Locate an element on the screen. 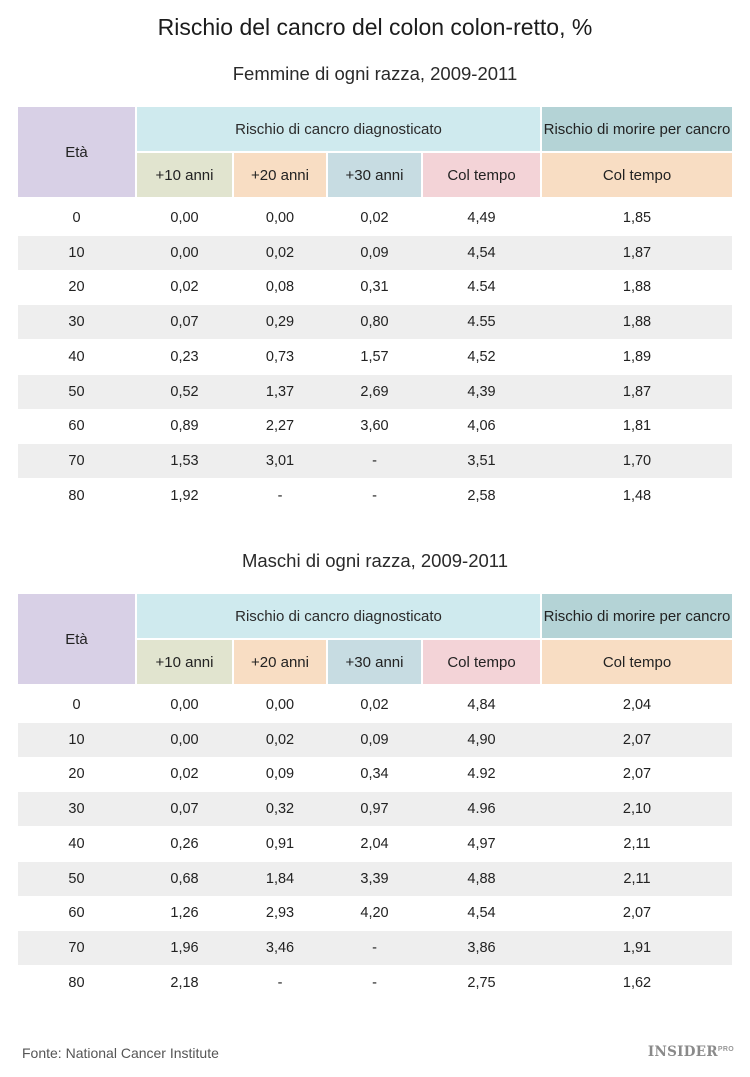 The width and height of the screenshot is (750, 1077). cell-eta: 40 is located at coordinates (76, 356).